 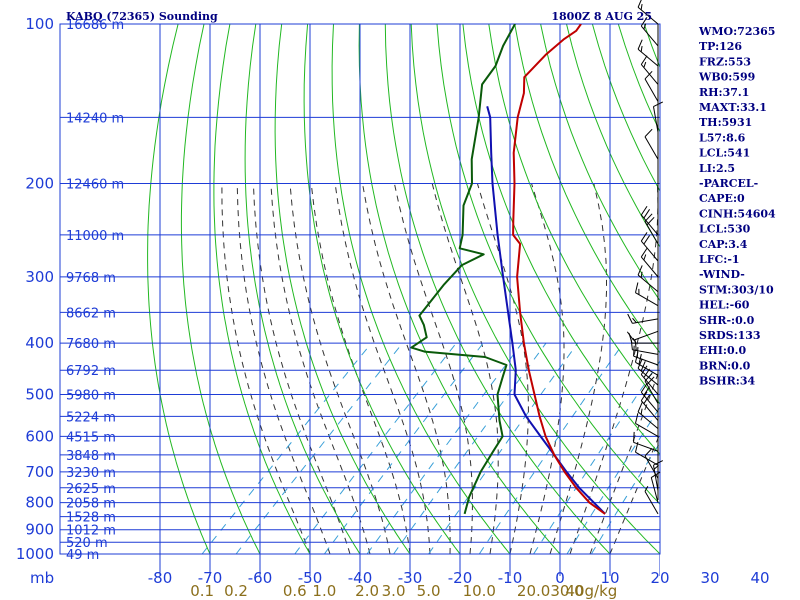 What do you see at coordinates (659, 578) in the screenshot?
I see `temperature-tick-label: 20` at bounding box center [659, 578].